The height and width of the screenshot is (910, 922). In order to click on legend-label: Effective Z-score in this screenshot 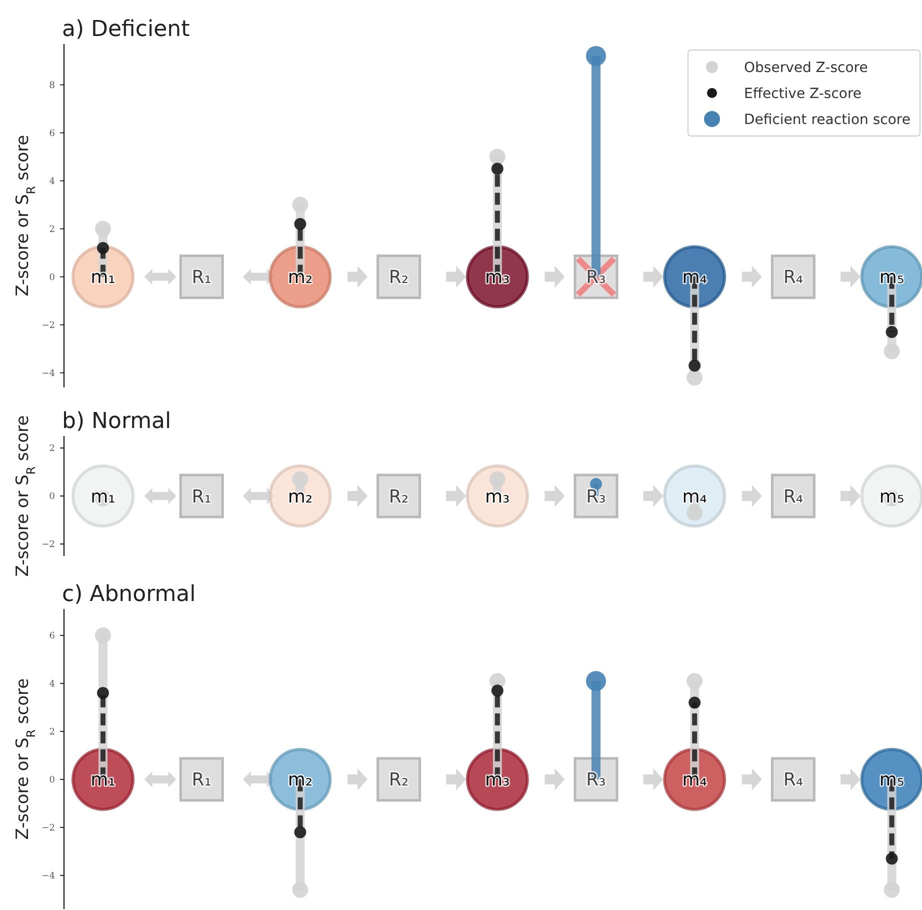, I will do `click(803, 94)`.